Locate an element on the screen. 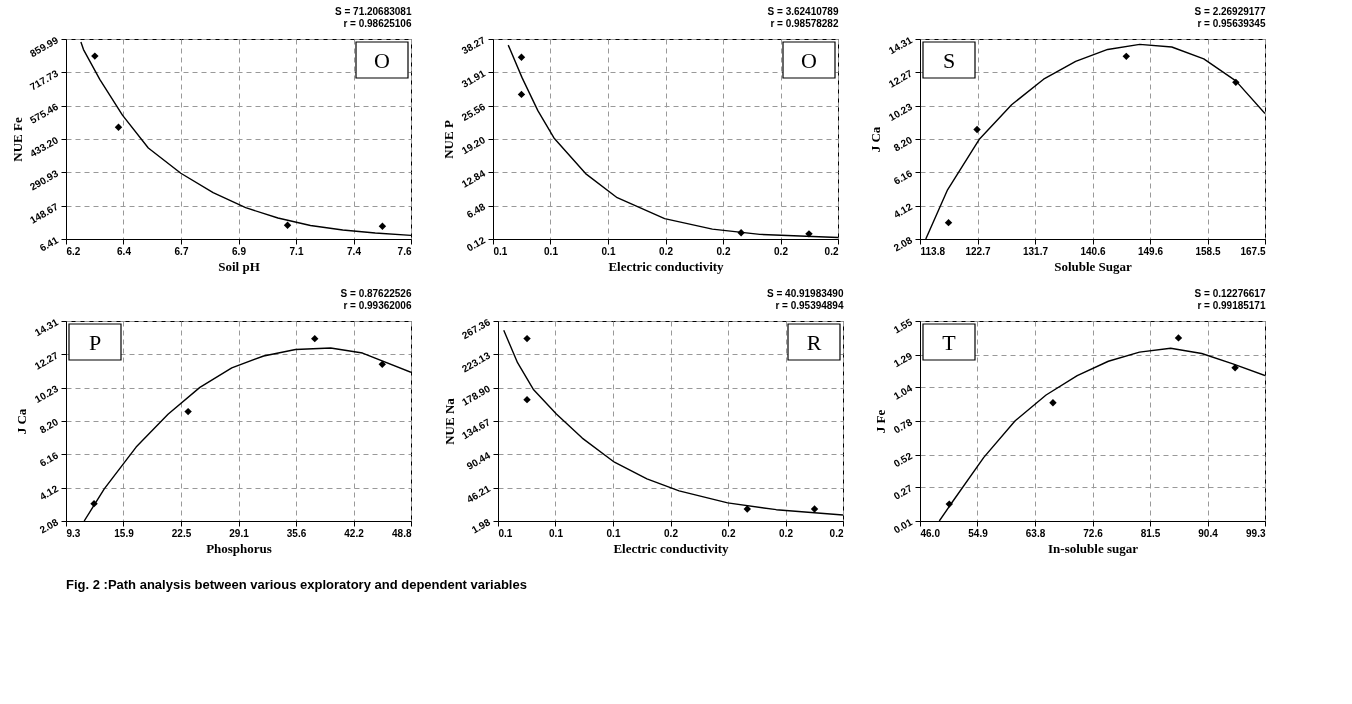 This screenshot has height=704, width=1352. y-tick-label: 6.48 is located at coordinates (476, 210).